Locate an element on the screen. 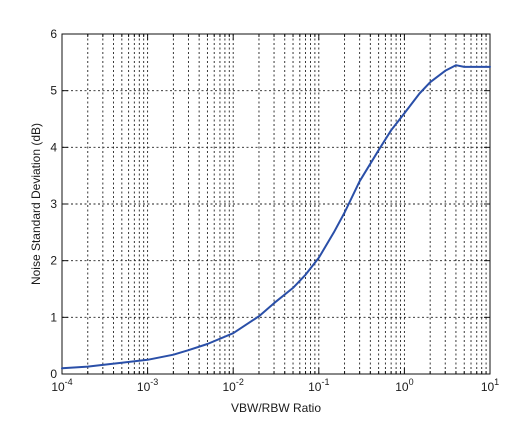  x-tick-label: 10⁰ is located at coordinates (404, 385).